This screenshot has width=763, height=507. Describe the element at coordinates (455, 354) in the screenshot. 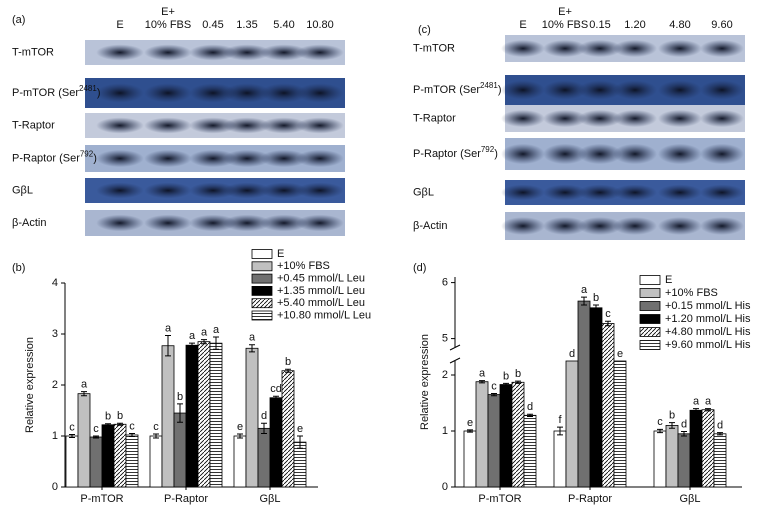

I see `axis-break` at that location.